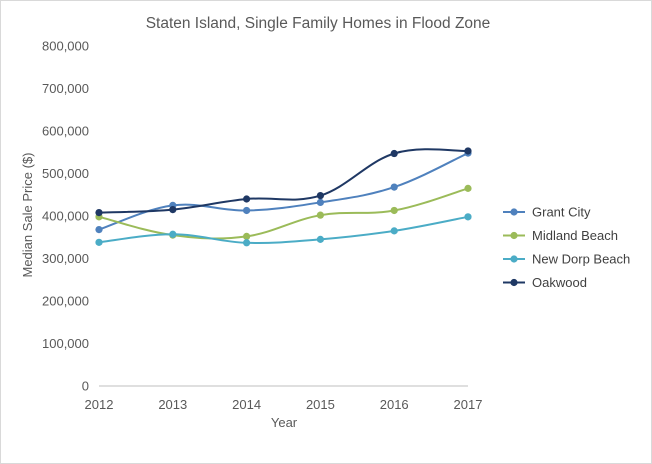 The image size is (652, 464). What do you see at coordinates (65, 343) in the screenshot?
I see `y-tick-label: 100,000` at bounding box center [65, 343].